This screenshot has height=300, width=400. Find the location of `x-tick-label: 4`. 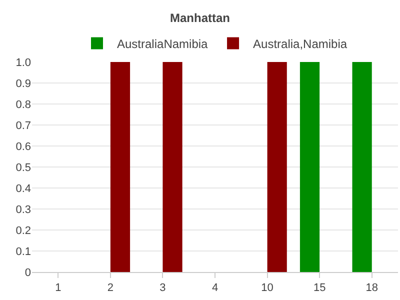

x-tick-label: 4 is located at coordinates (215, 288).